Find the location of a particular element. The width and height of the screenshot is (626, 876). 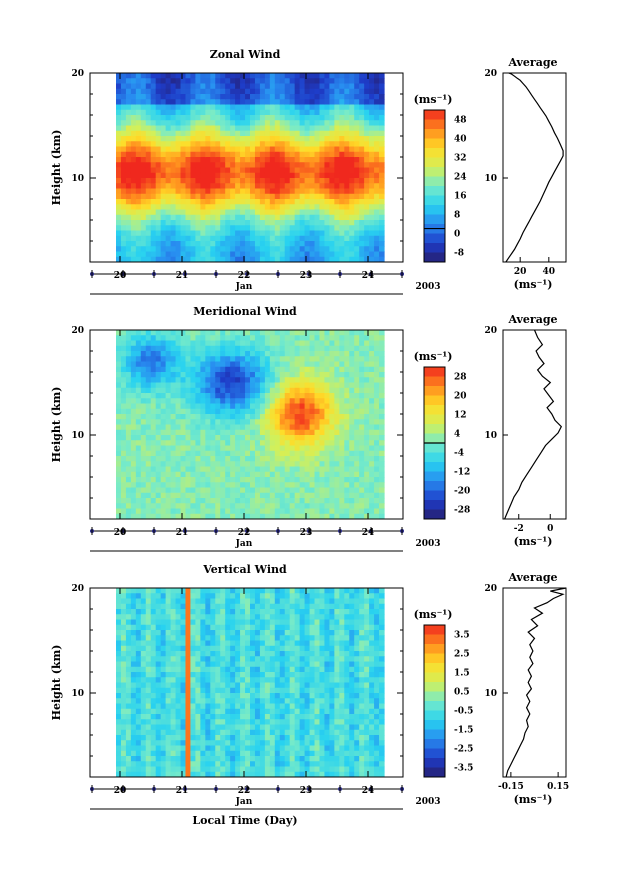

colorbar-tick-label: 20 is located at coordinates (460, 397).